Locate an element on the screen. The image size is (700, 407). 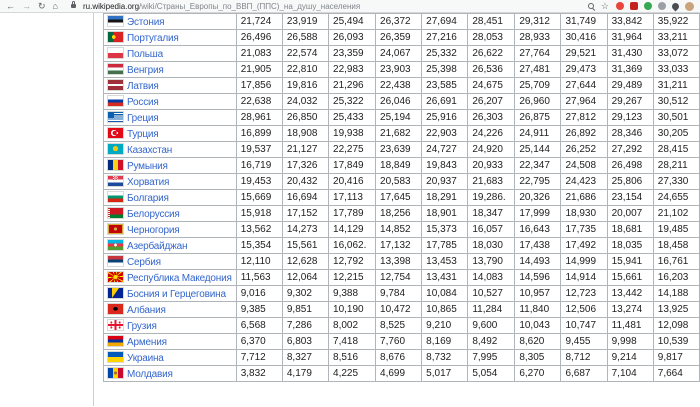
value-cell: 18,347 is located at coordinates (491, 213).